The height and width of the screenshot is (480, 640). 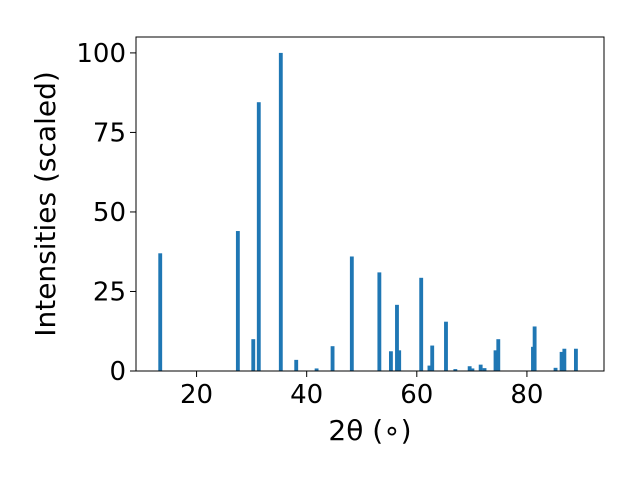 What do you see at coordinates (45, 204) in the screenshot?
I see `y-axis-label: Intensities (scaled)` at bounding box center [45, 204].